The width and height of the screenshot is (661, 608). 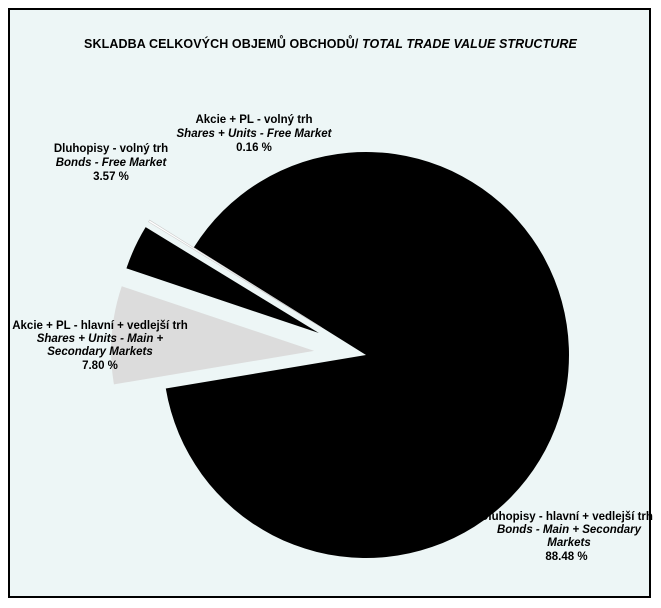 What do you see at coordinates (254, 120) in the screenshot?
I see `slice-label-cz: Akcie + PL - volný trh` at bounding box center [254, 120].